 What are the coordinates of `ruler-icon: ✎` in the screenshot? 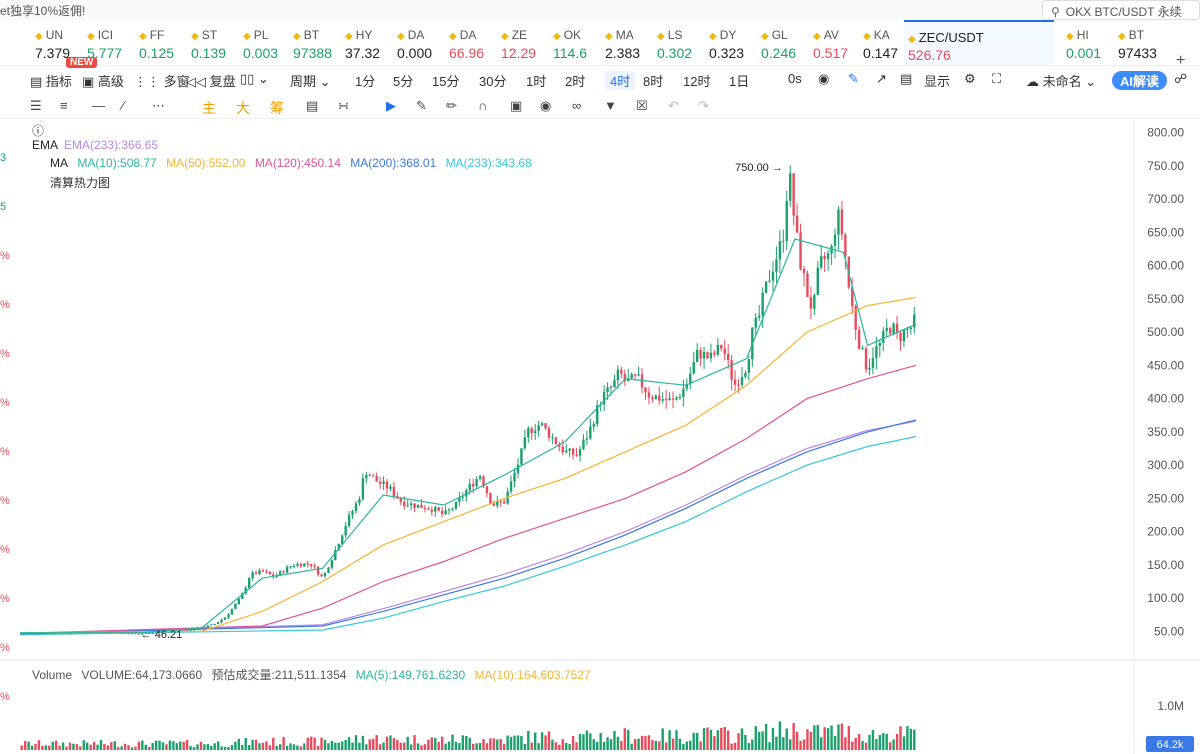 It's located at (421, 105).